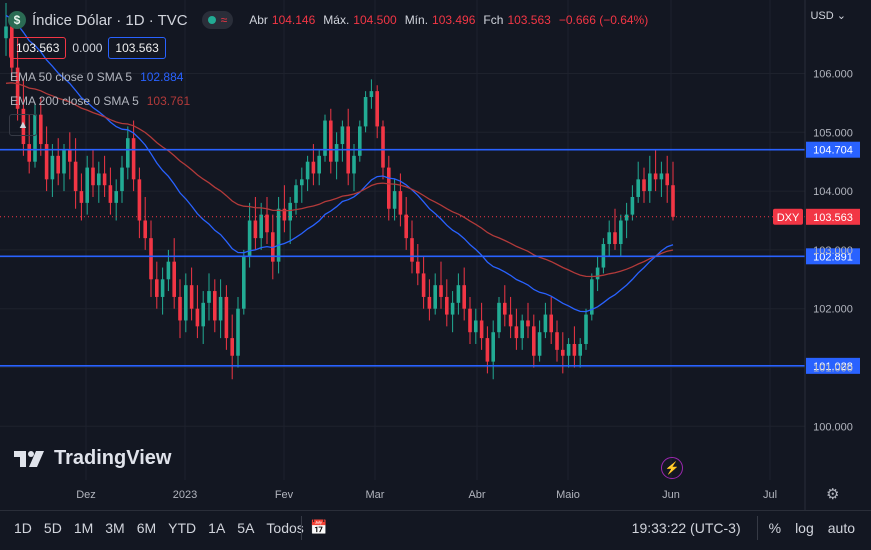 Image resolution: width=871 pixels, height=550 pixels. Describe the element at coordinates (17, 20) in the screenshot. I see `dollar-icon: $` at that location.